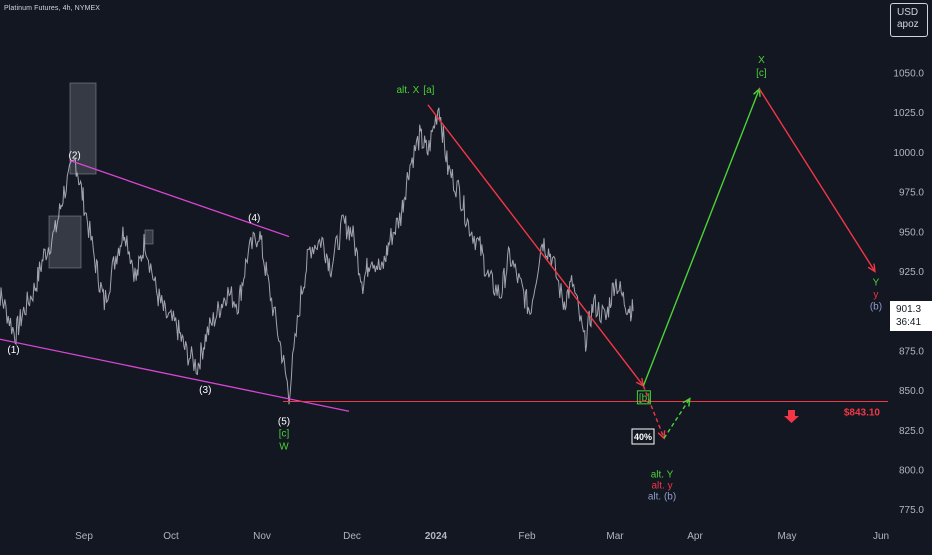 This screenshot has height=555, width=932. What do you see at coordinates (352, 536) in the screenshot?
I see `x-tick-label: Dec` at bounding box center [352, 536].